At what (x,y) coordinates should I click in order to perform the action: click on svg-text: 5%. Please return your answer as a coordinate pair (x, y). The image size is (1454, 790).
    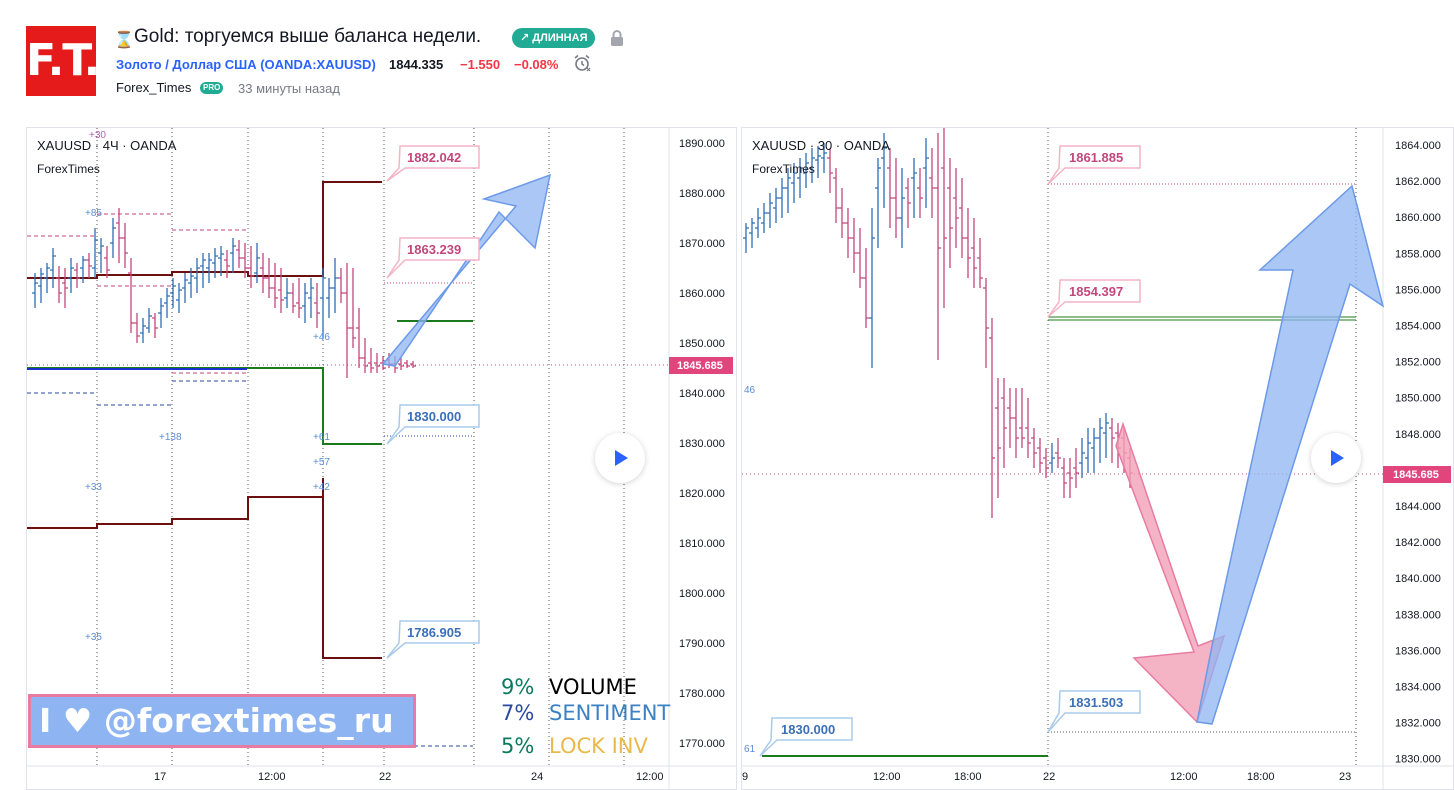
    Looking at the image, I should click on (517, 746).